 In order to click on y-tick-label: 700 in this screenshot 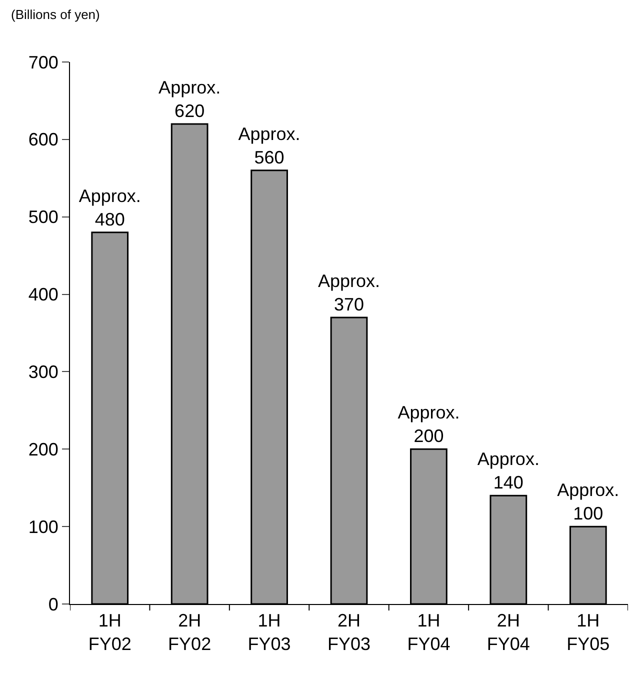, I will do `click(43, 62)`.